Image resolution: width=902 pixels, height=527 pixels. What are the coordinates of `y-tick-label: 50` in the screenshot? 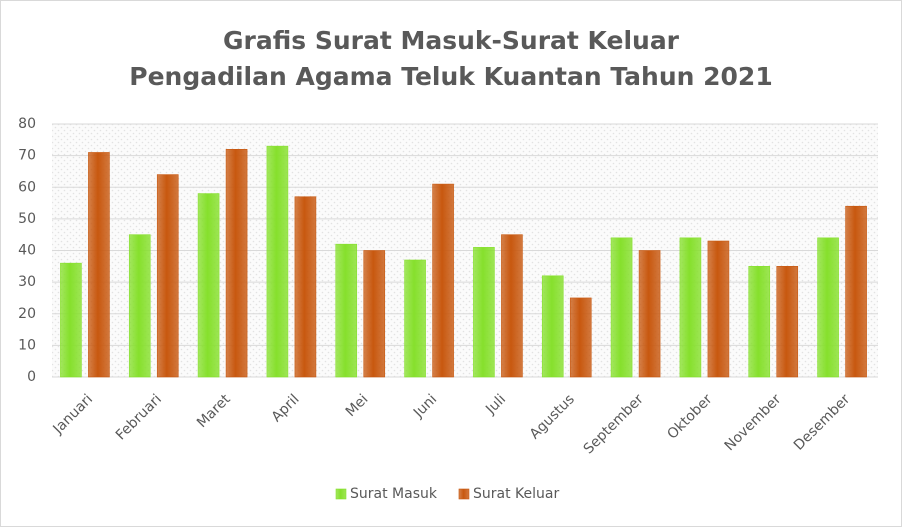 It's located at (27, 219).